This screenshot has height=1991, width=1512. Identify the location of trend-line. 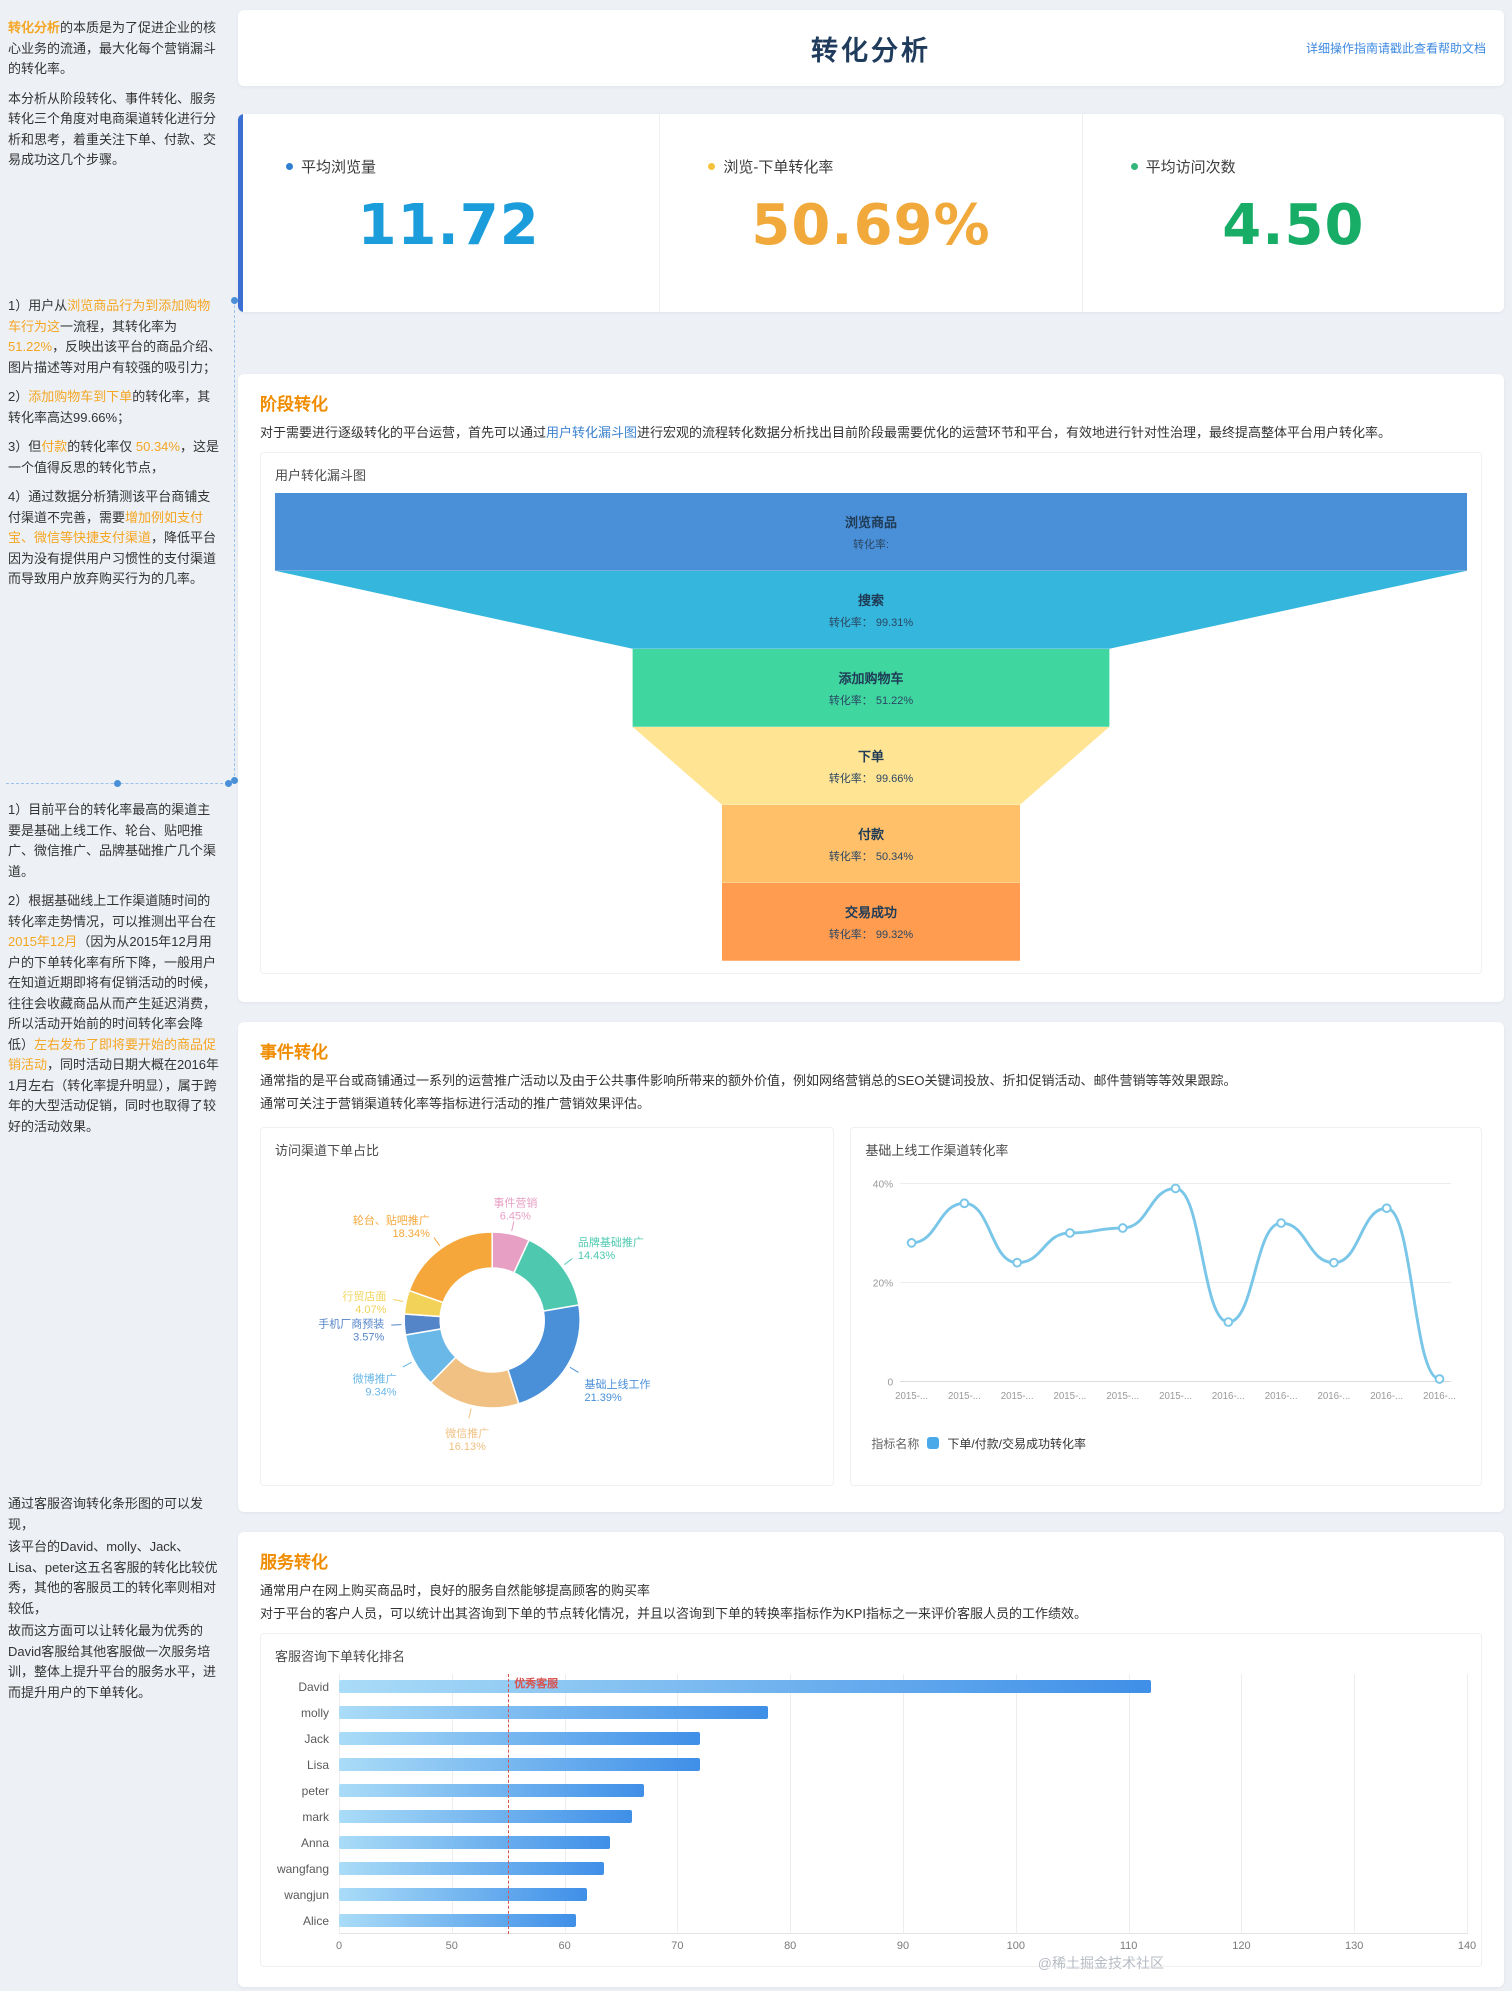
(1176, 1283).